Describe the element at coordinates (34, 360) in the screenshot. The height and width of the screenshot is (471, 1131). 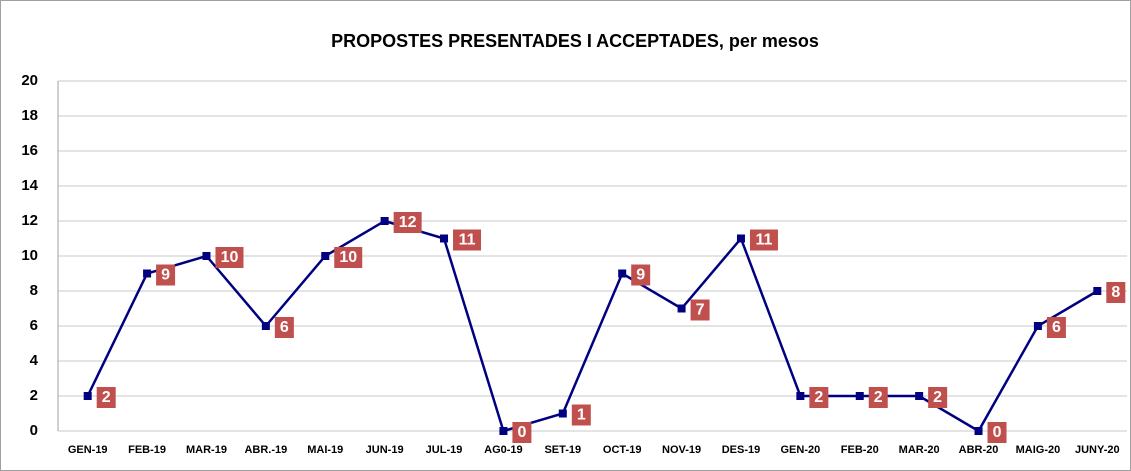
I see `y-tick-label: 4` at that location.